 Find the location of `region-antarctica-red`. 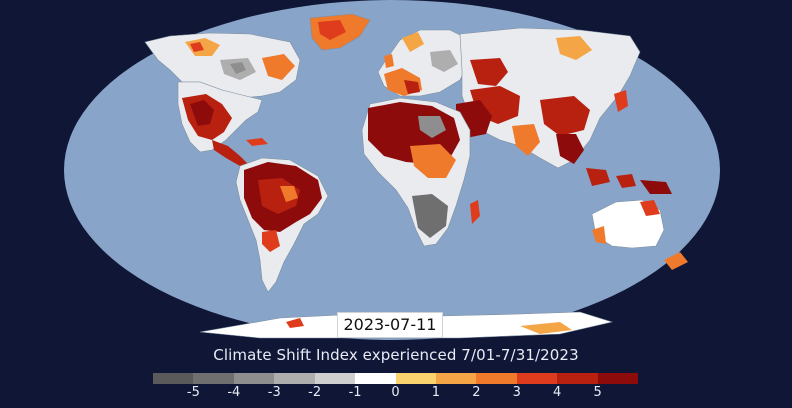

region-antarctica-red is located at coordinates (295, 323).